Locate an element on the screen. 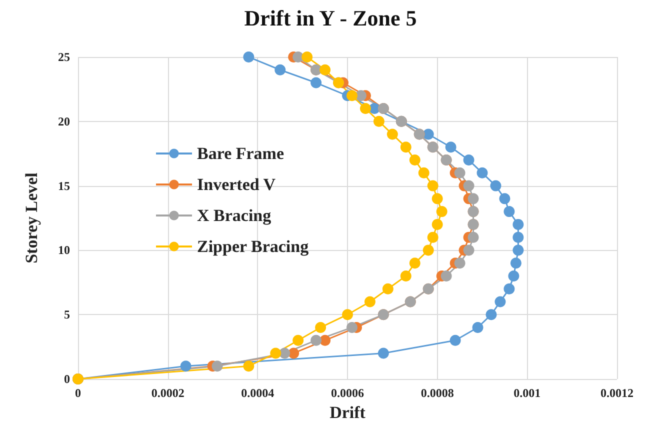  x-tick-label: 0.0012 is located at coordinates (617, 393).